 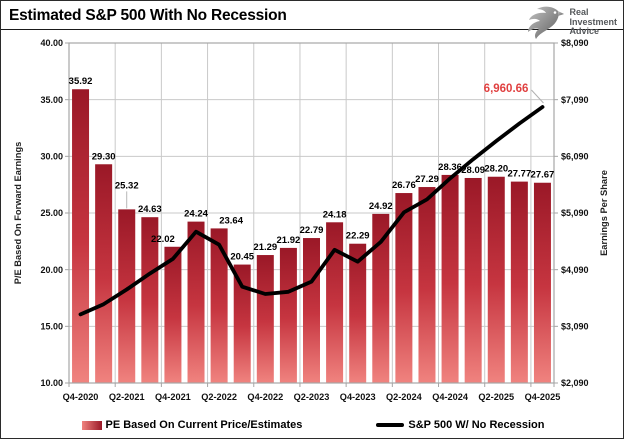 What do you see at coordinates (404, 185) in the screenshot?
I see `bar-value-label: 26.76` at bounding box center [404, 185].